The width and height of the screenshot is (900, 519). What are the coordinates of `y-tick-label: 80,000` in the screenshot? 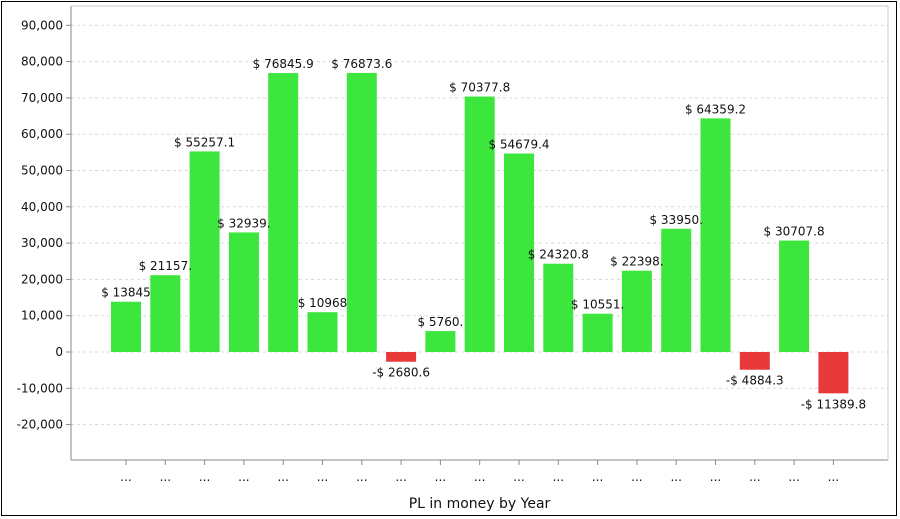 It's located at (42, 62).